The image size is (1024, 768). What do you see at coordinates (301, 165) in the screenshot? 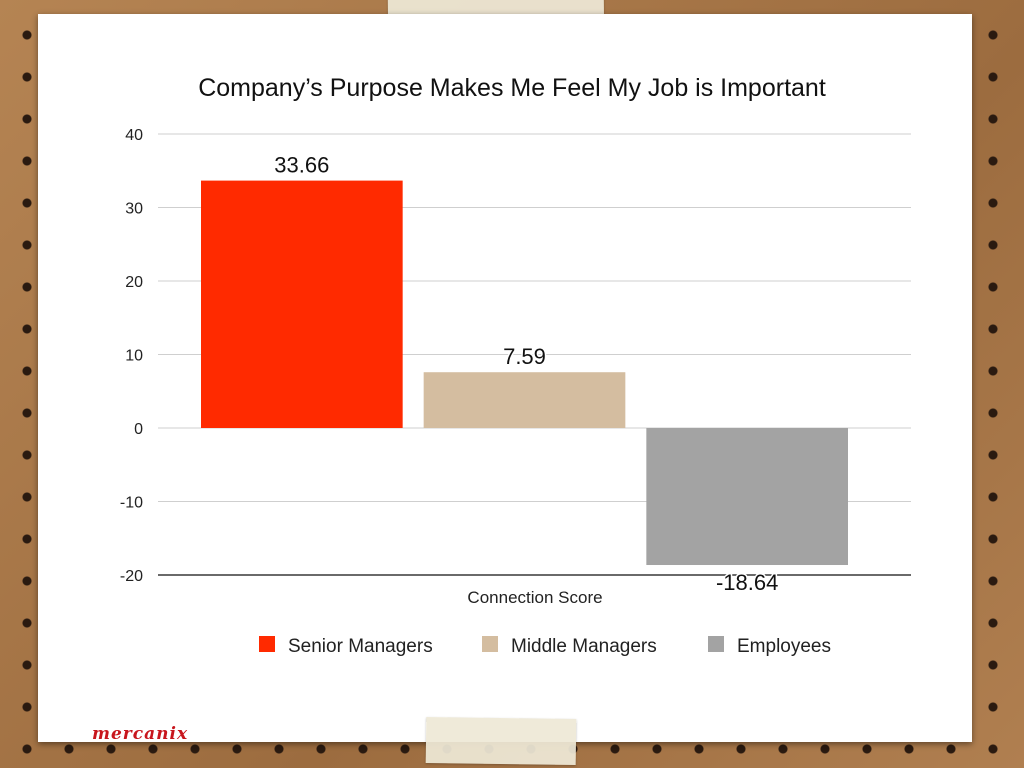
I see `data-label-senior-managers: 33.66` at bounding box center [301, 165].